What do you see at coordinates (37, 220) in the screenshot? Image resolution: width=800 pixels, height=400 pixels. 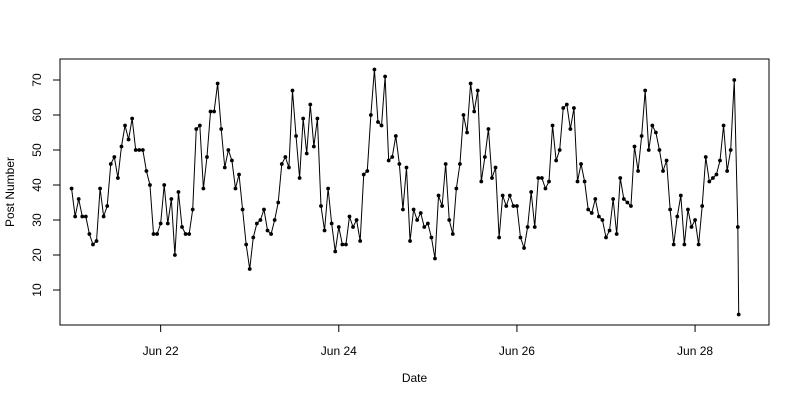 I see `y-tick-label: 30` at bounding box center [37, 220].